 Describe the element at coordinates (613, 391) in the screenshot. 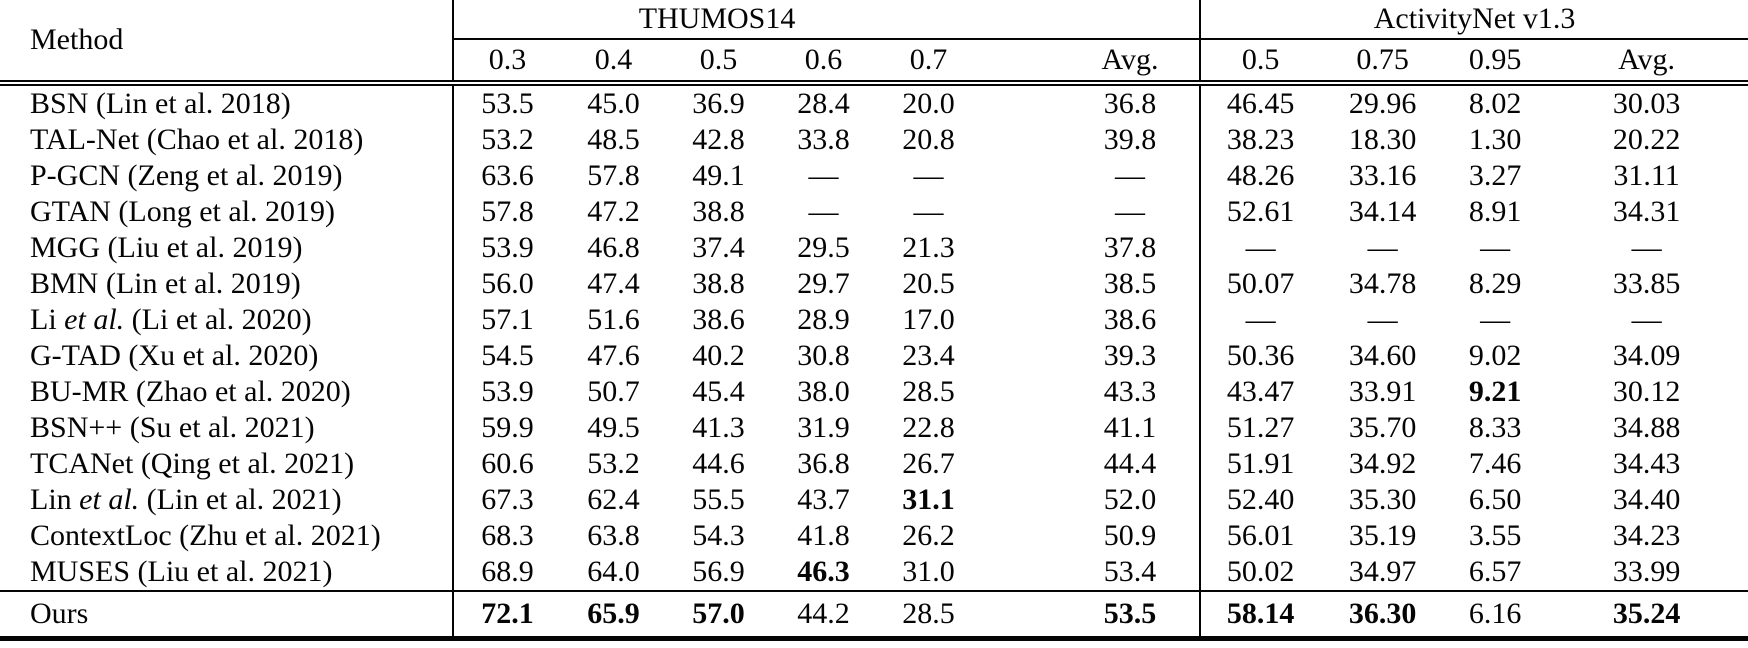

I see `value-cell: 50.7` at that location.